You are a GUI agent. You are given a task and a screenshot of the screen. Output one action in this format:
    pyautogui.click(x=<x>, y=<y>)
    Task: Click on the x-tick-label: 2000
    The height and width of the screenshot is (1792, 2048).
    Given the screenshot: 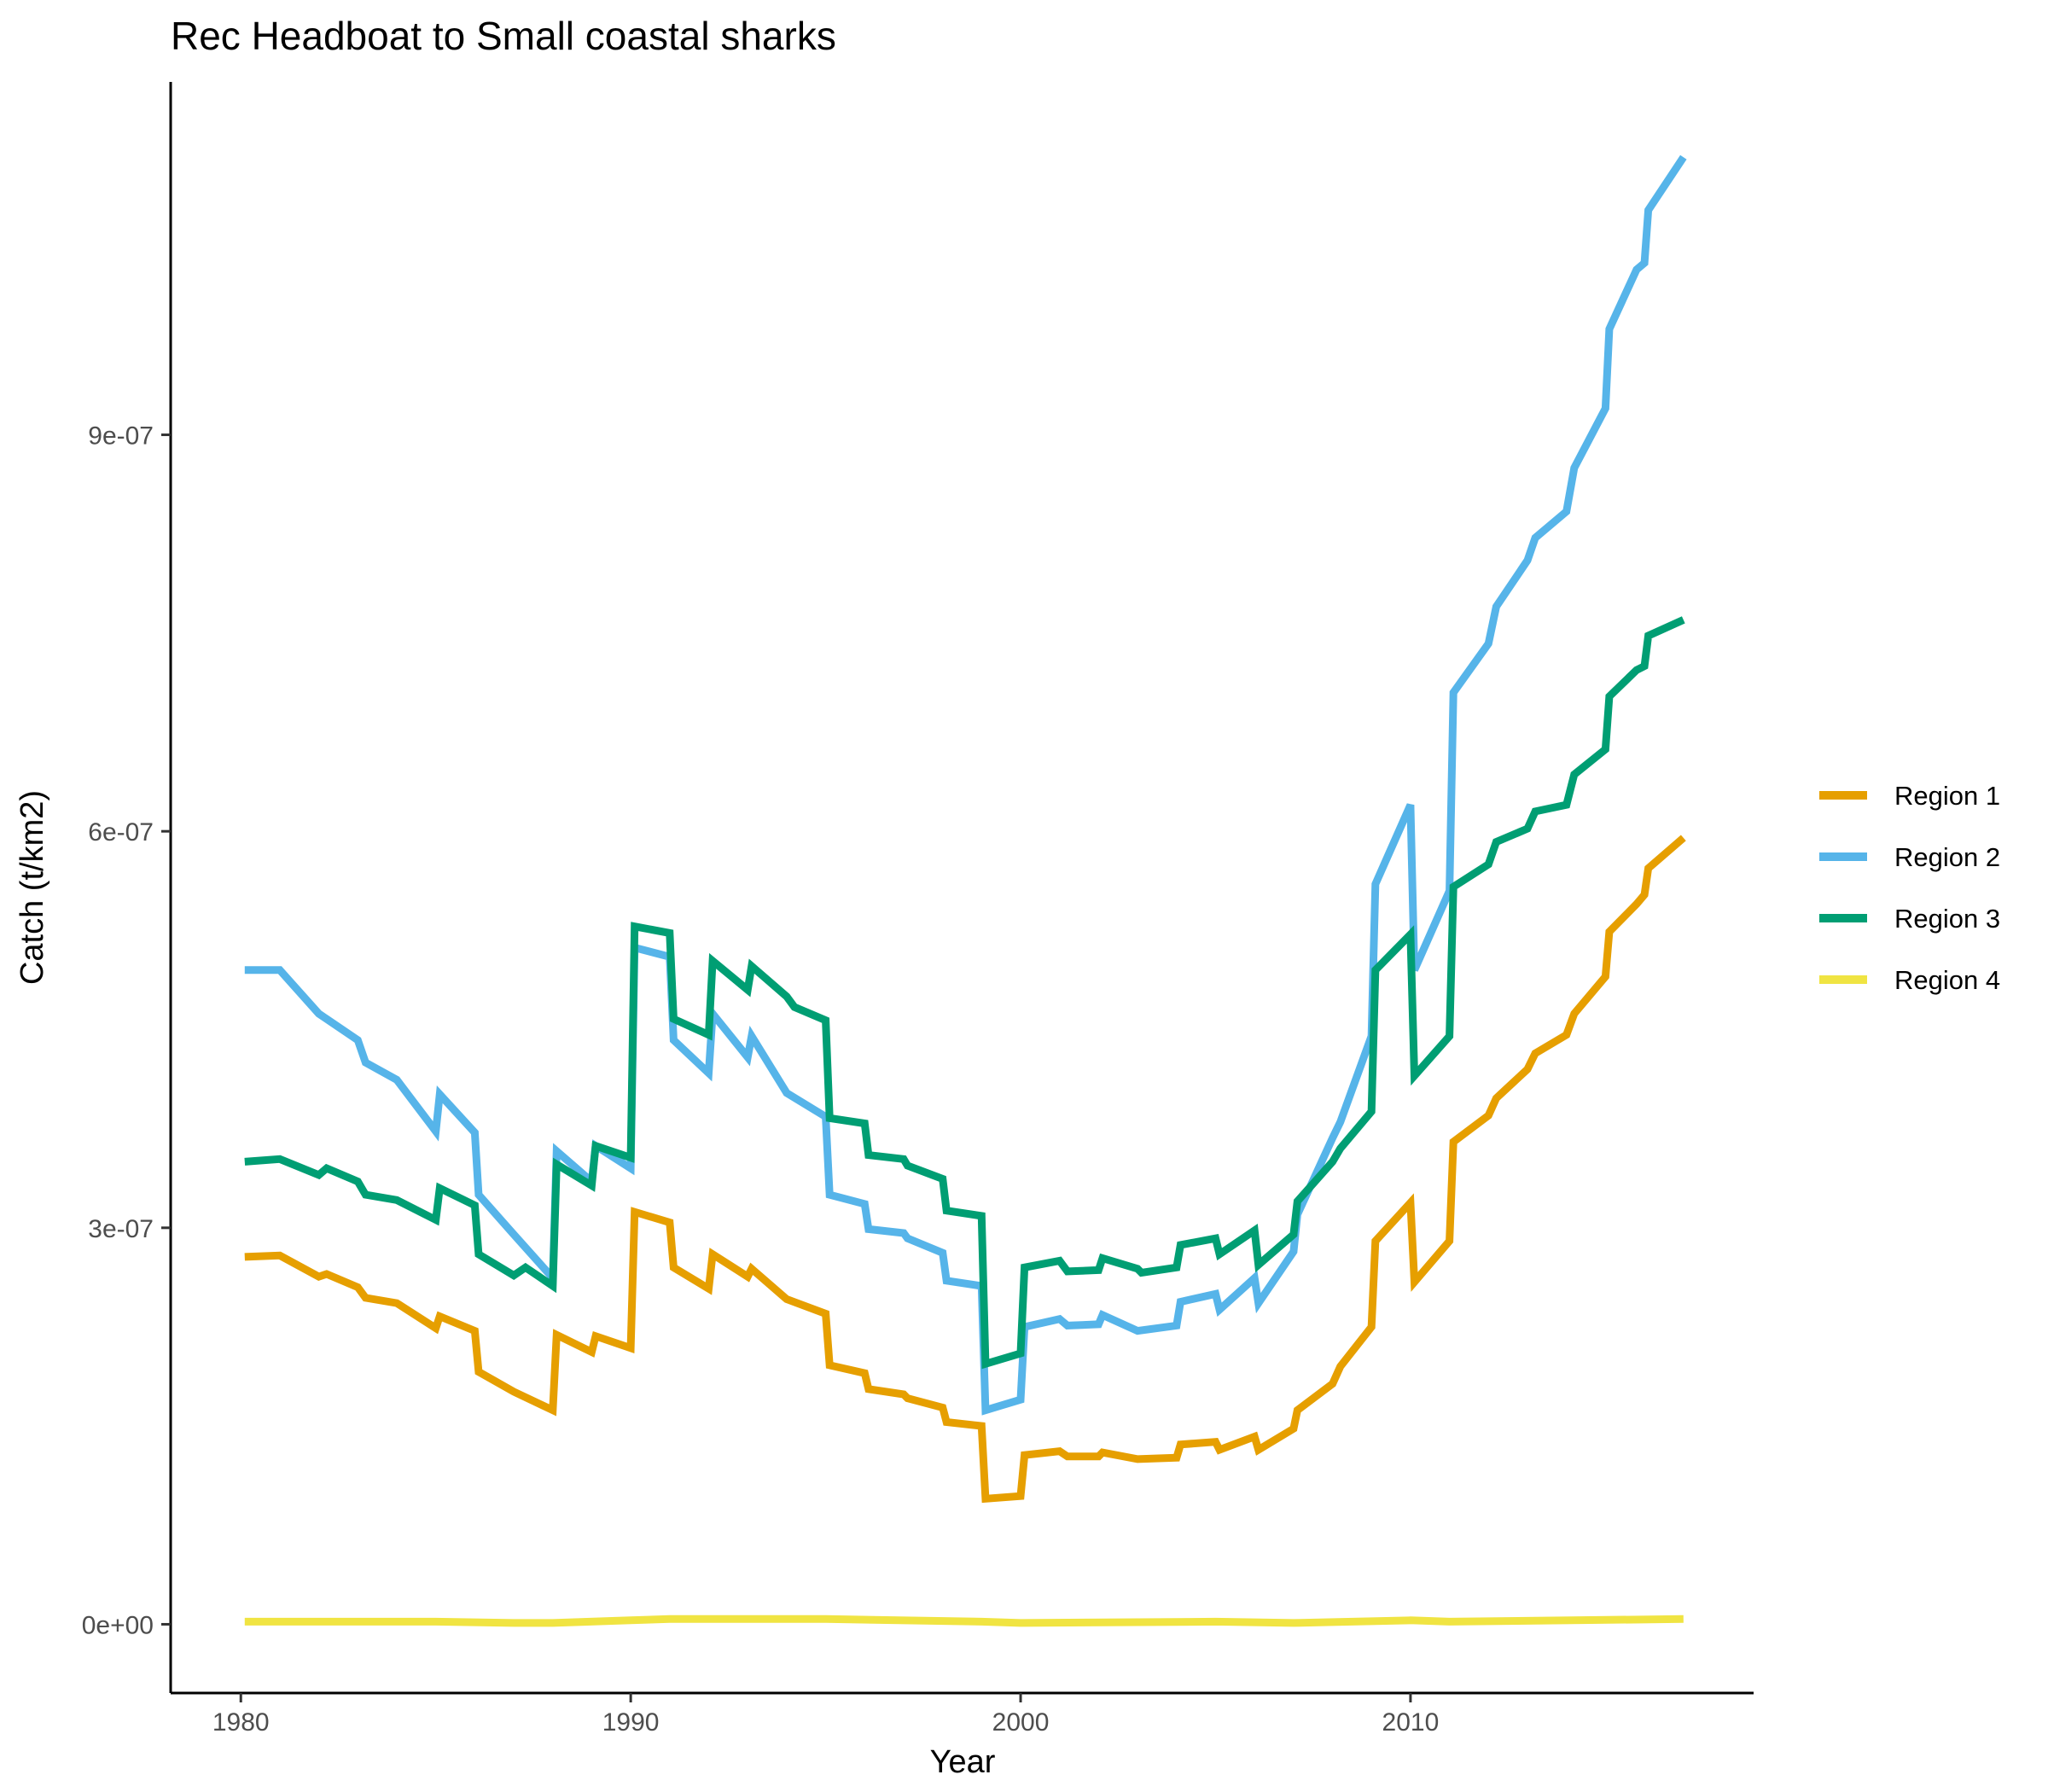 What is the action you would take?
    pyautogui.click(x=1021, y=1722)
    